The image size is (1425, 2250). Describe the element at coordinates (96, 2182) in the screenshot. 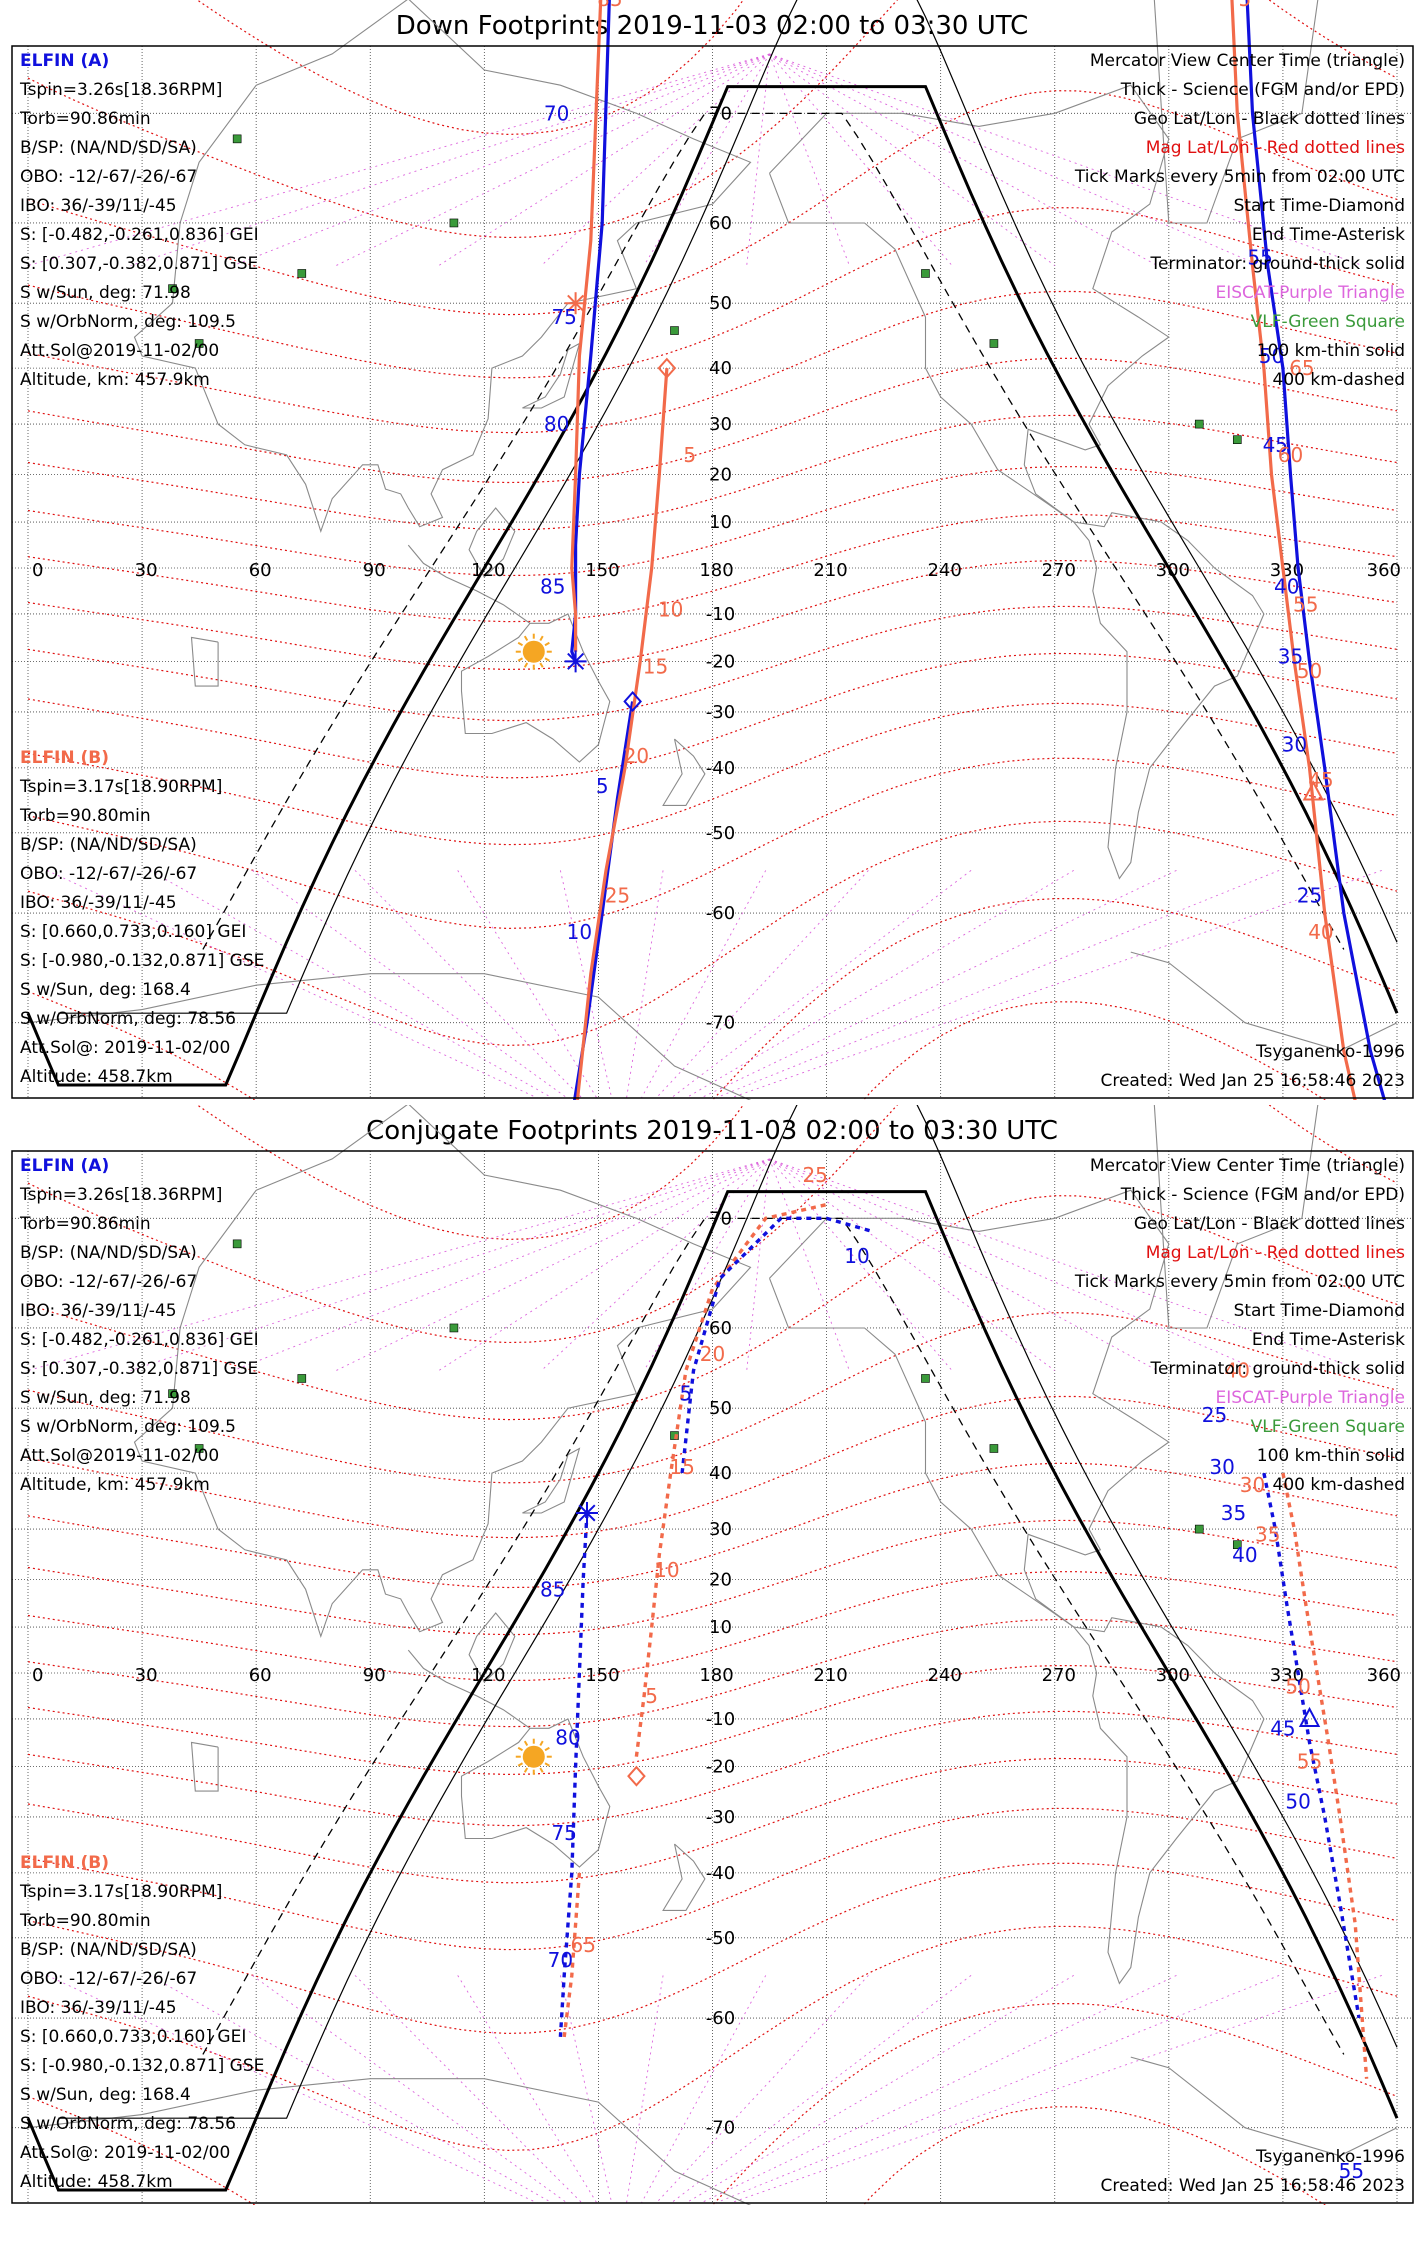

I see `elfin-b-line: Altitude: 458.7km` at that location.